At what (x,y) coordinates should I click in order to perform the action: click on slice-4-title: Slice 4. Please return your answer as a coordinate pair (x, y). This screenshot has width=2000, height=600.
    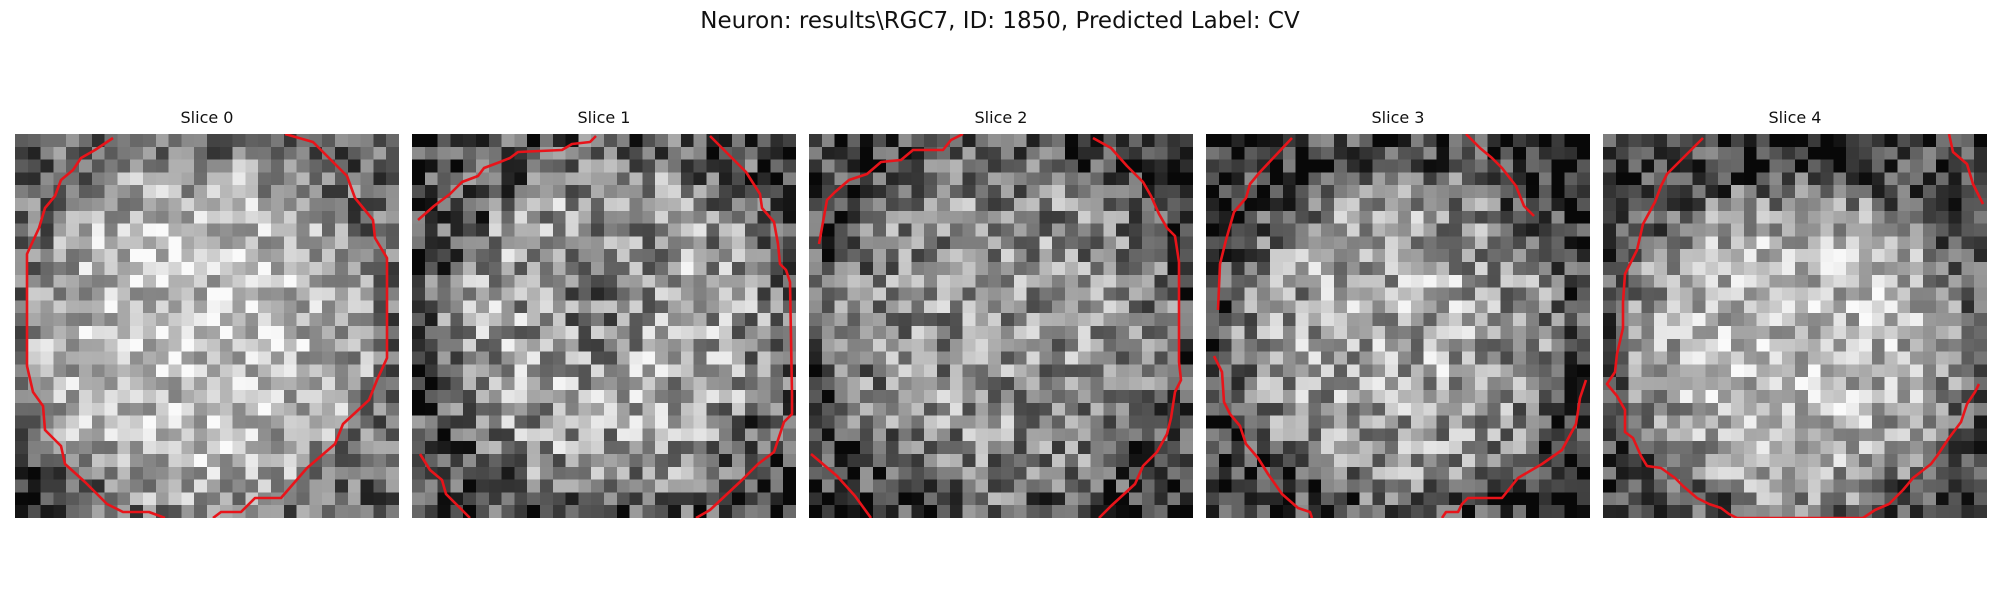
    Looking at the image, I should click on (1795, 117).